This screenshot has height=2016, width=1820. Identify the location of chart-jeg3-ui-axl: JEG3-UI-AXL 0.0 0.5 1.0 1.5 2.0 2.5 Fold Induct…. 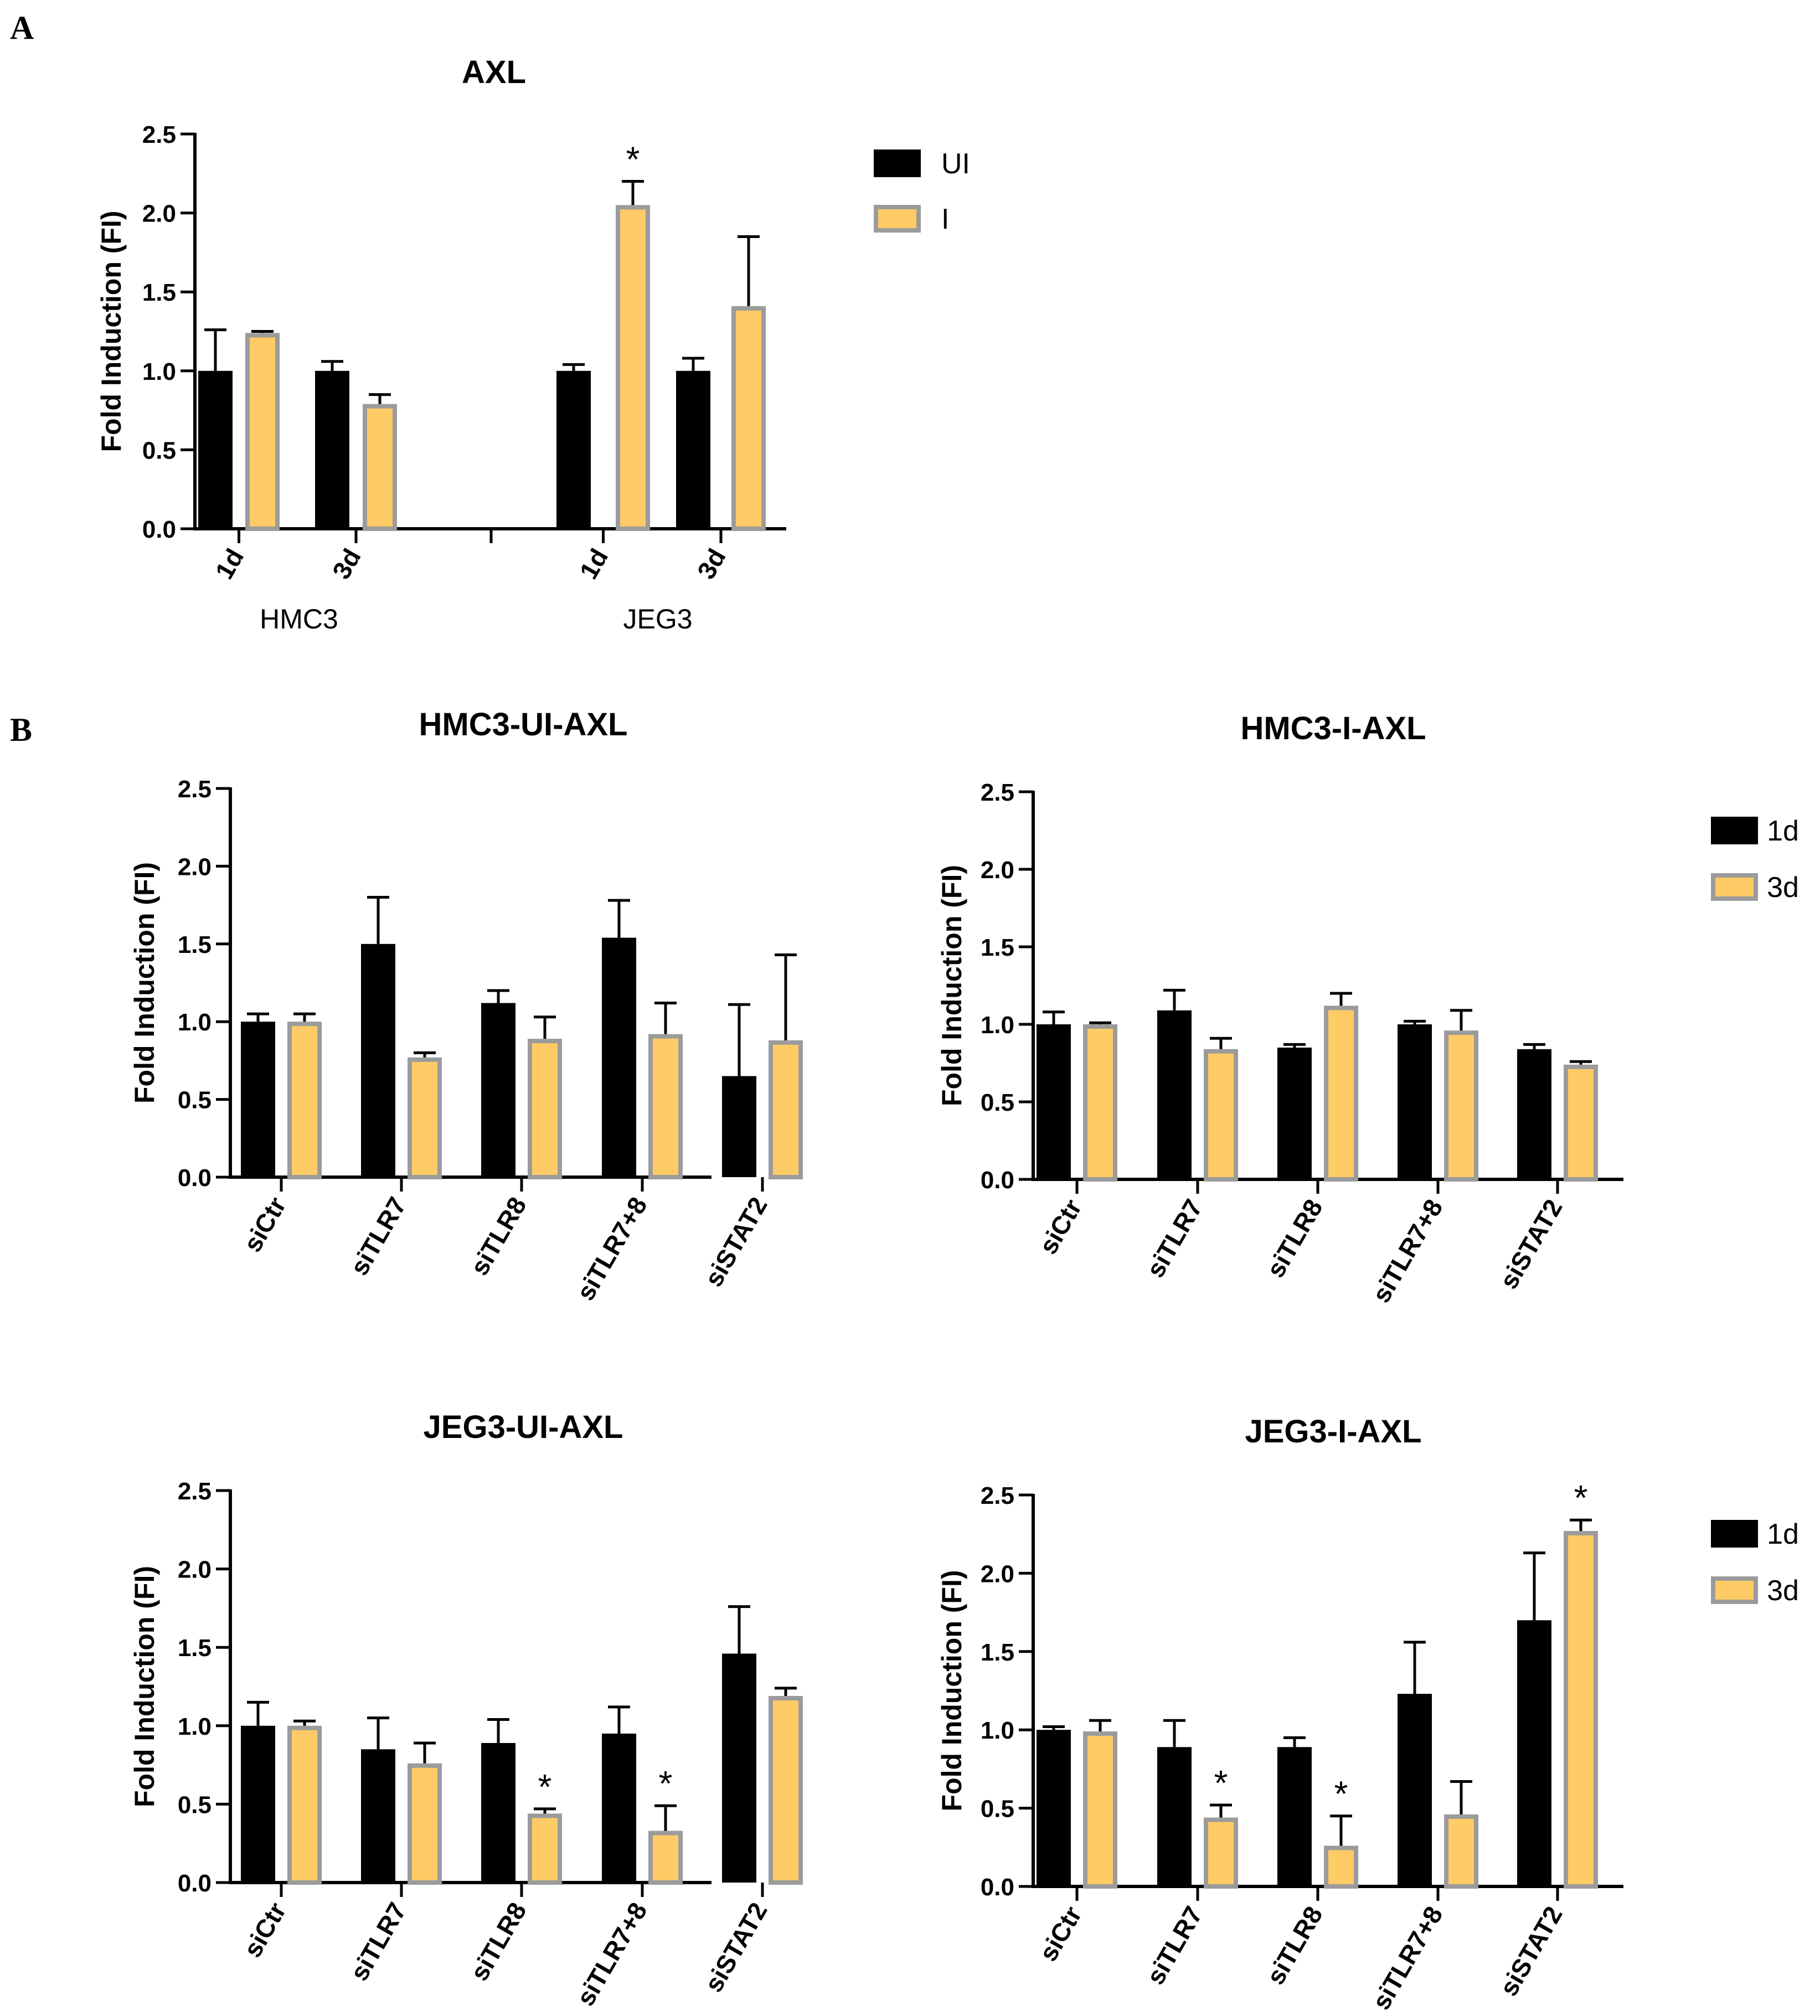
(466, 1709).